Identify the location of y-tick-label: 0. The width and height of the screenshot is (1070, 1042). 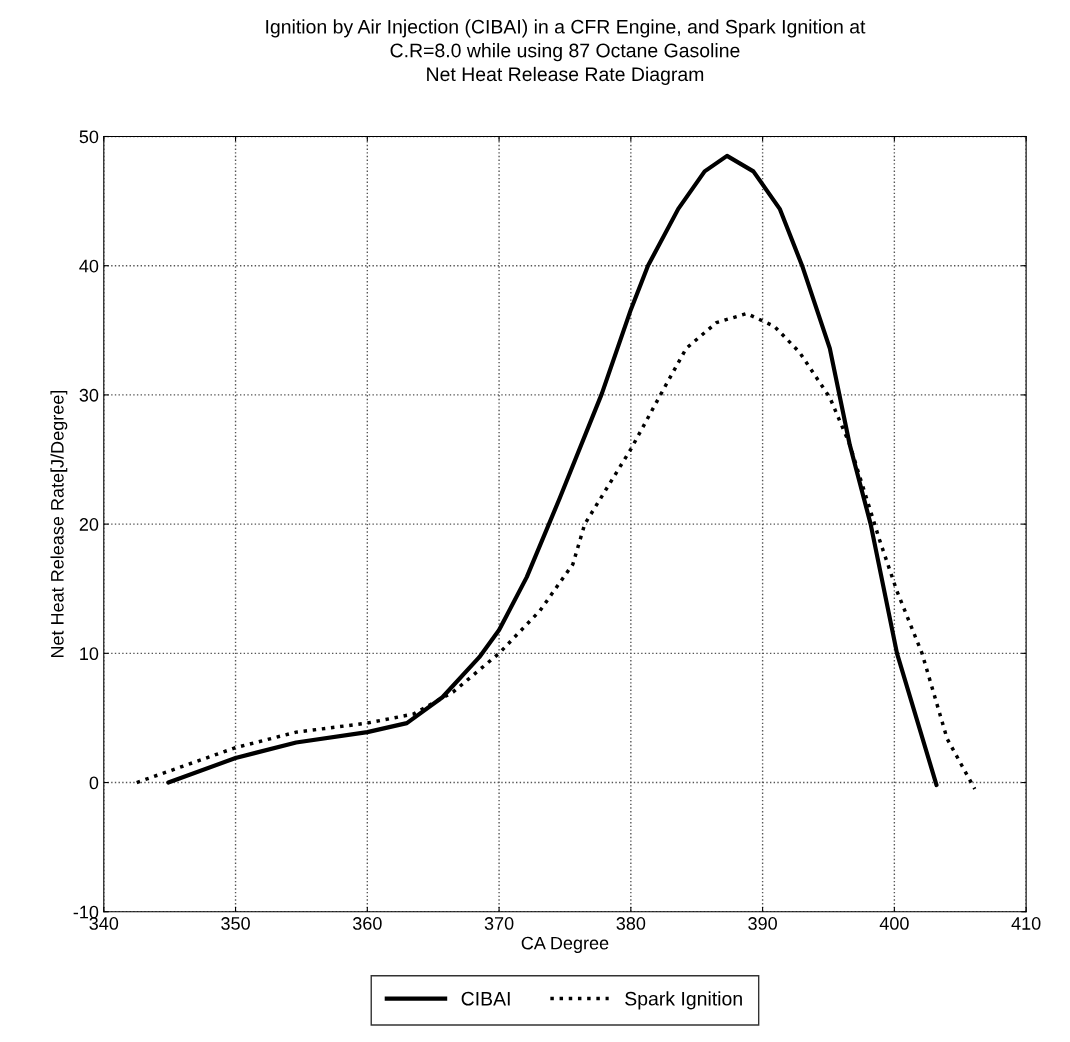
(94, 783).